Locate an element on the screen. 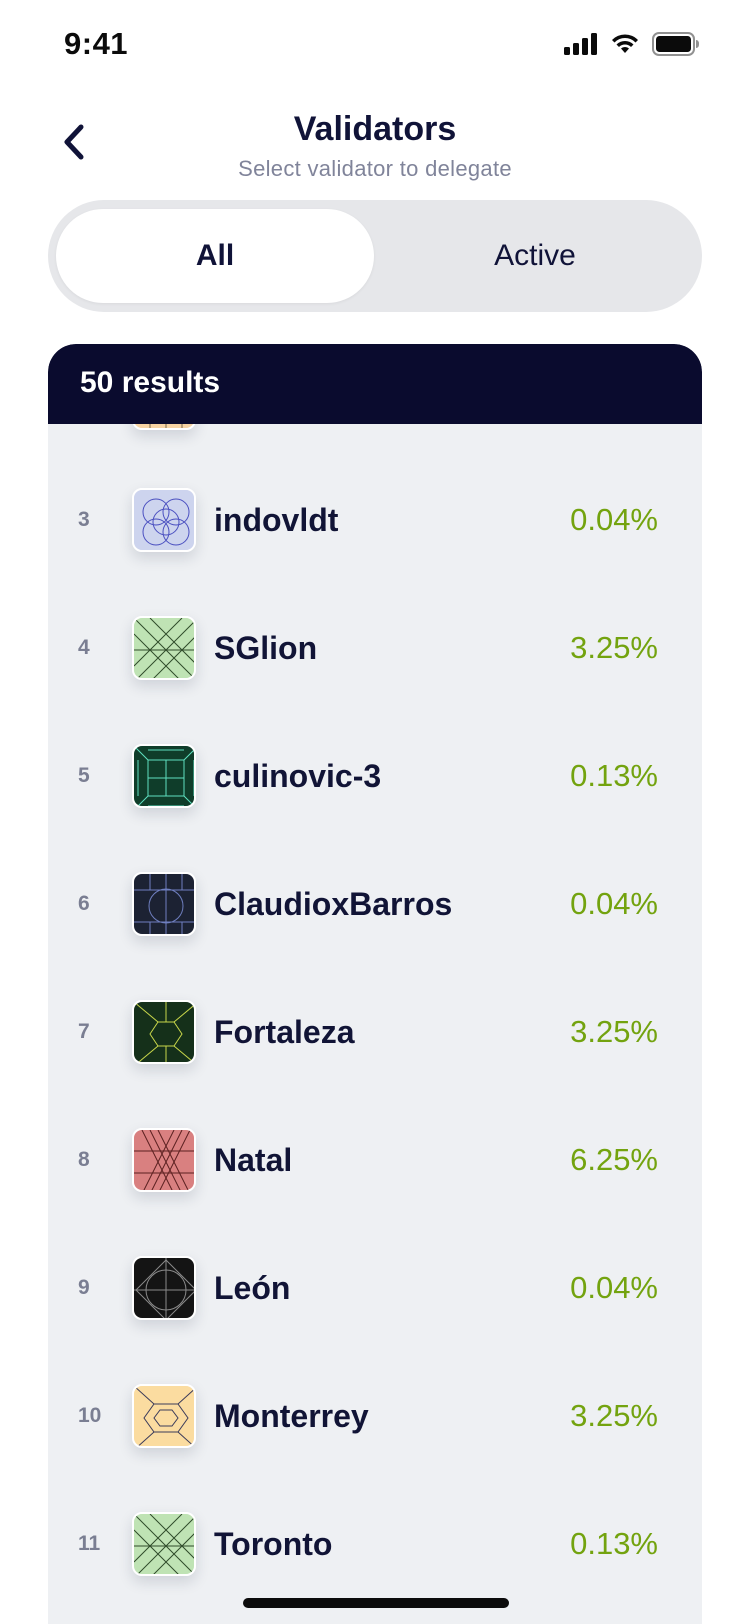 This screenshot has height=1624, width=750. wifi-icon is located at coordinates (625, 46).